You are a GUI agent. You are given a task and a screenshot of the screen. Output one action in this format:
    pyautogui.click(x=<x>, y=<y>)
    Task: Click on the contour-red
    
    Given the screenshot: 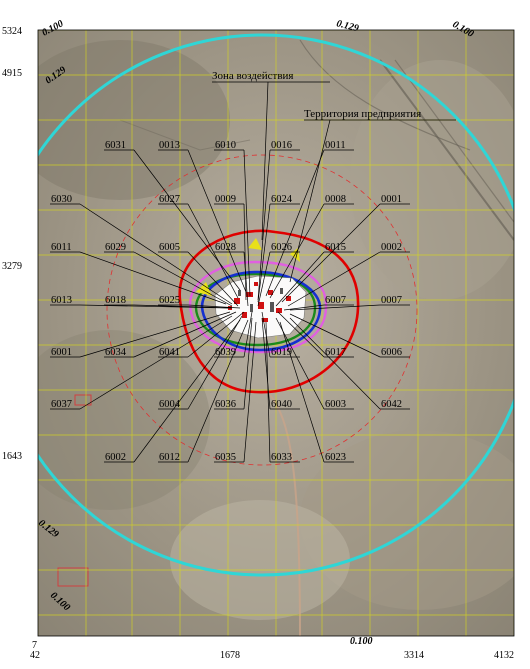 What is the action you would take?
    pyautogui.click(x=269, y=311)
    